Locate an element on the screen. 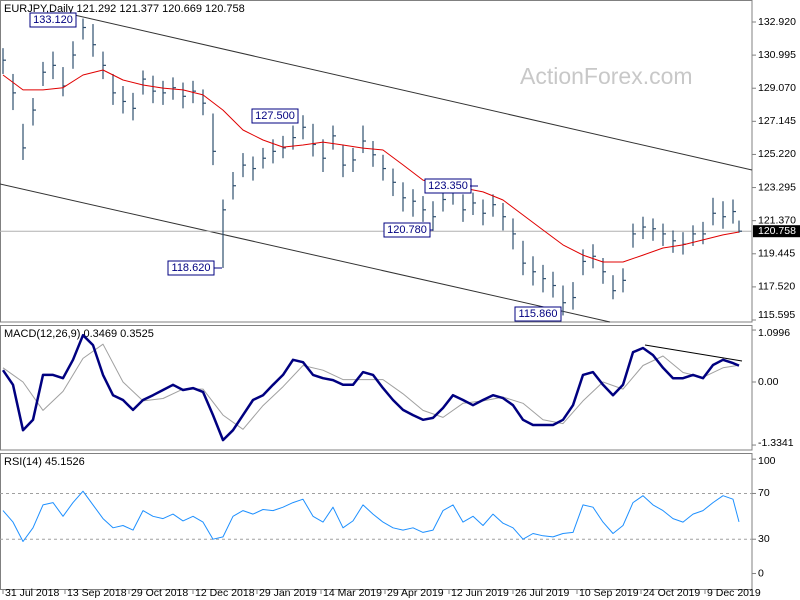 Image resolution: width=800 pixels, height=600 pixels. annotation: 133.120 is located at coordinates (53, 20).